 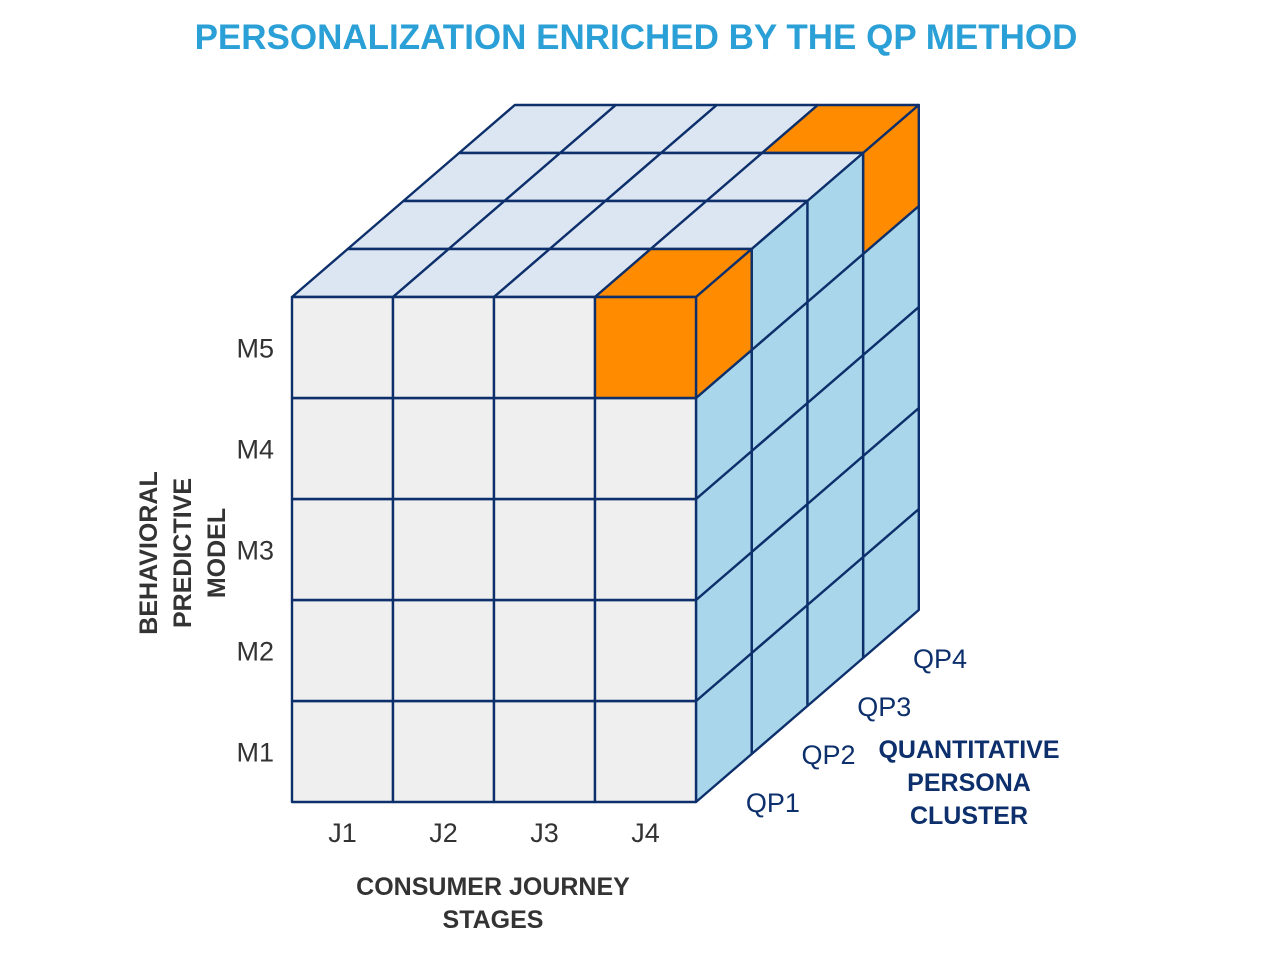 What do you see at coordinates (255, 652) in the screenshot?
I see `level-label: M2` at bounding box center [255, 652].